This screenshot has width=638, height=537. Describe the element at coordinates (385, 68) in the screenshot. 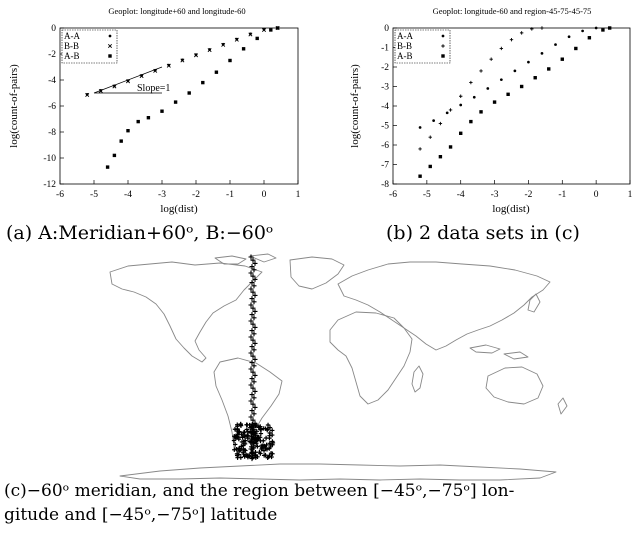

I see `plot-b-ytick-label: -2` at that location.